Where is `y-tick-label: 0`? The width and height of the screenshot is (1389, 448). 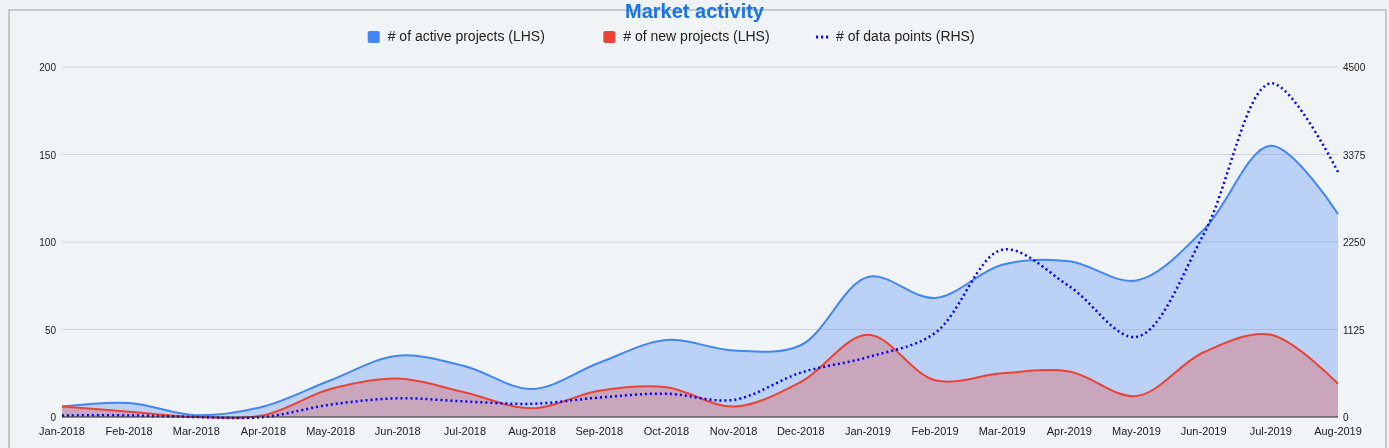 y-tick-label: 0 is located at coordinates (53, 417).